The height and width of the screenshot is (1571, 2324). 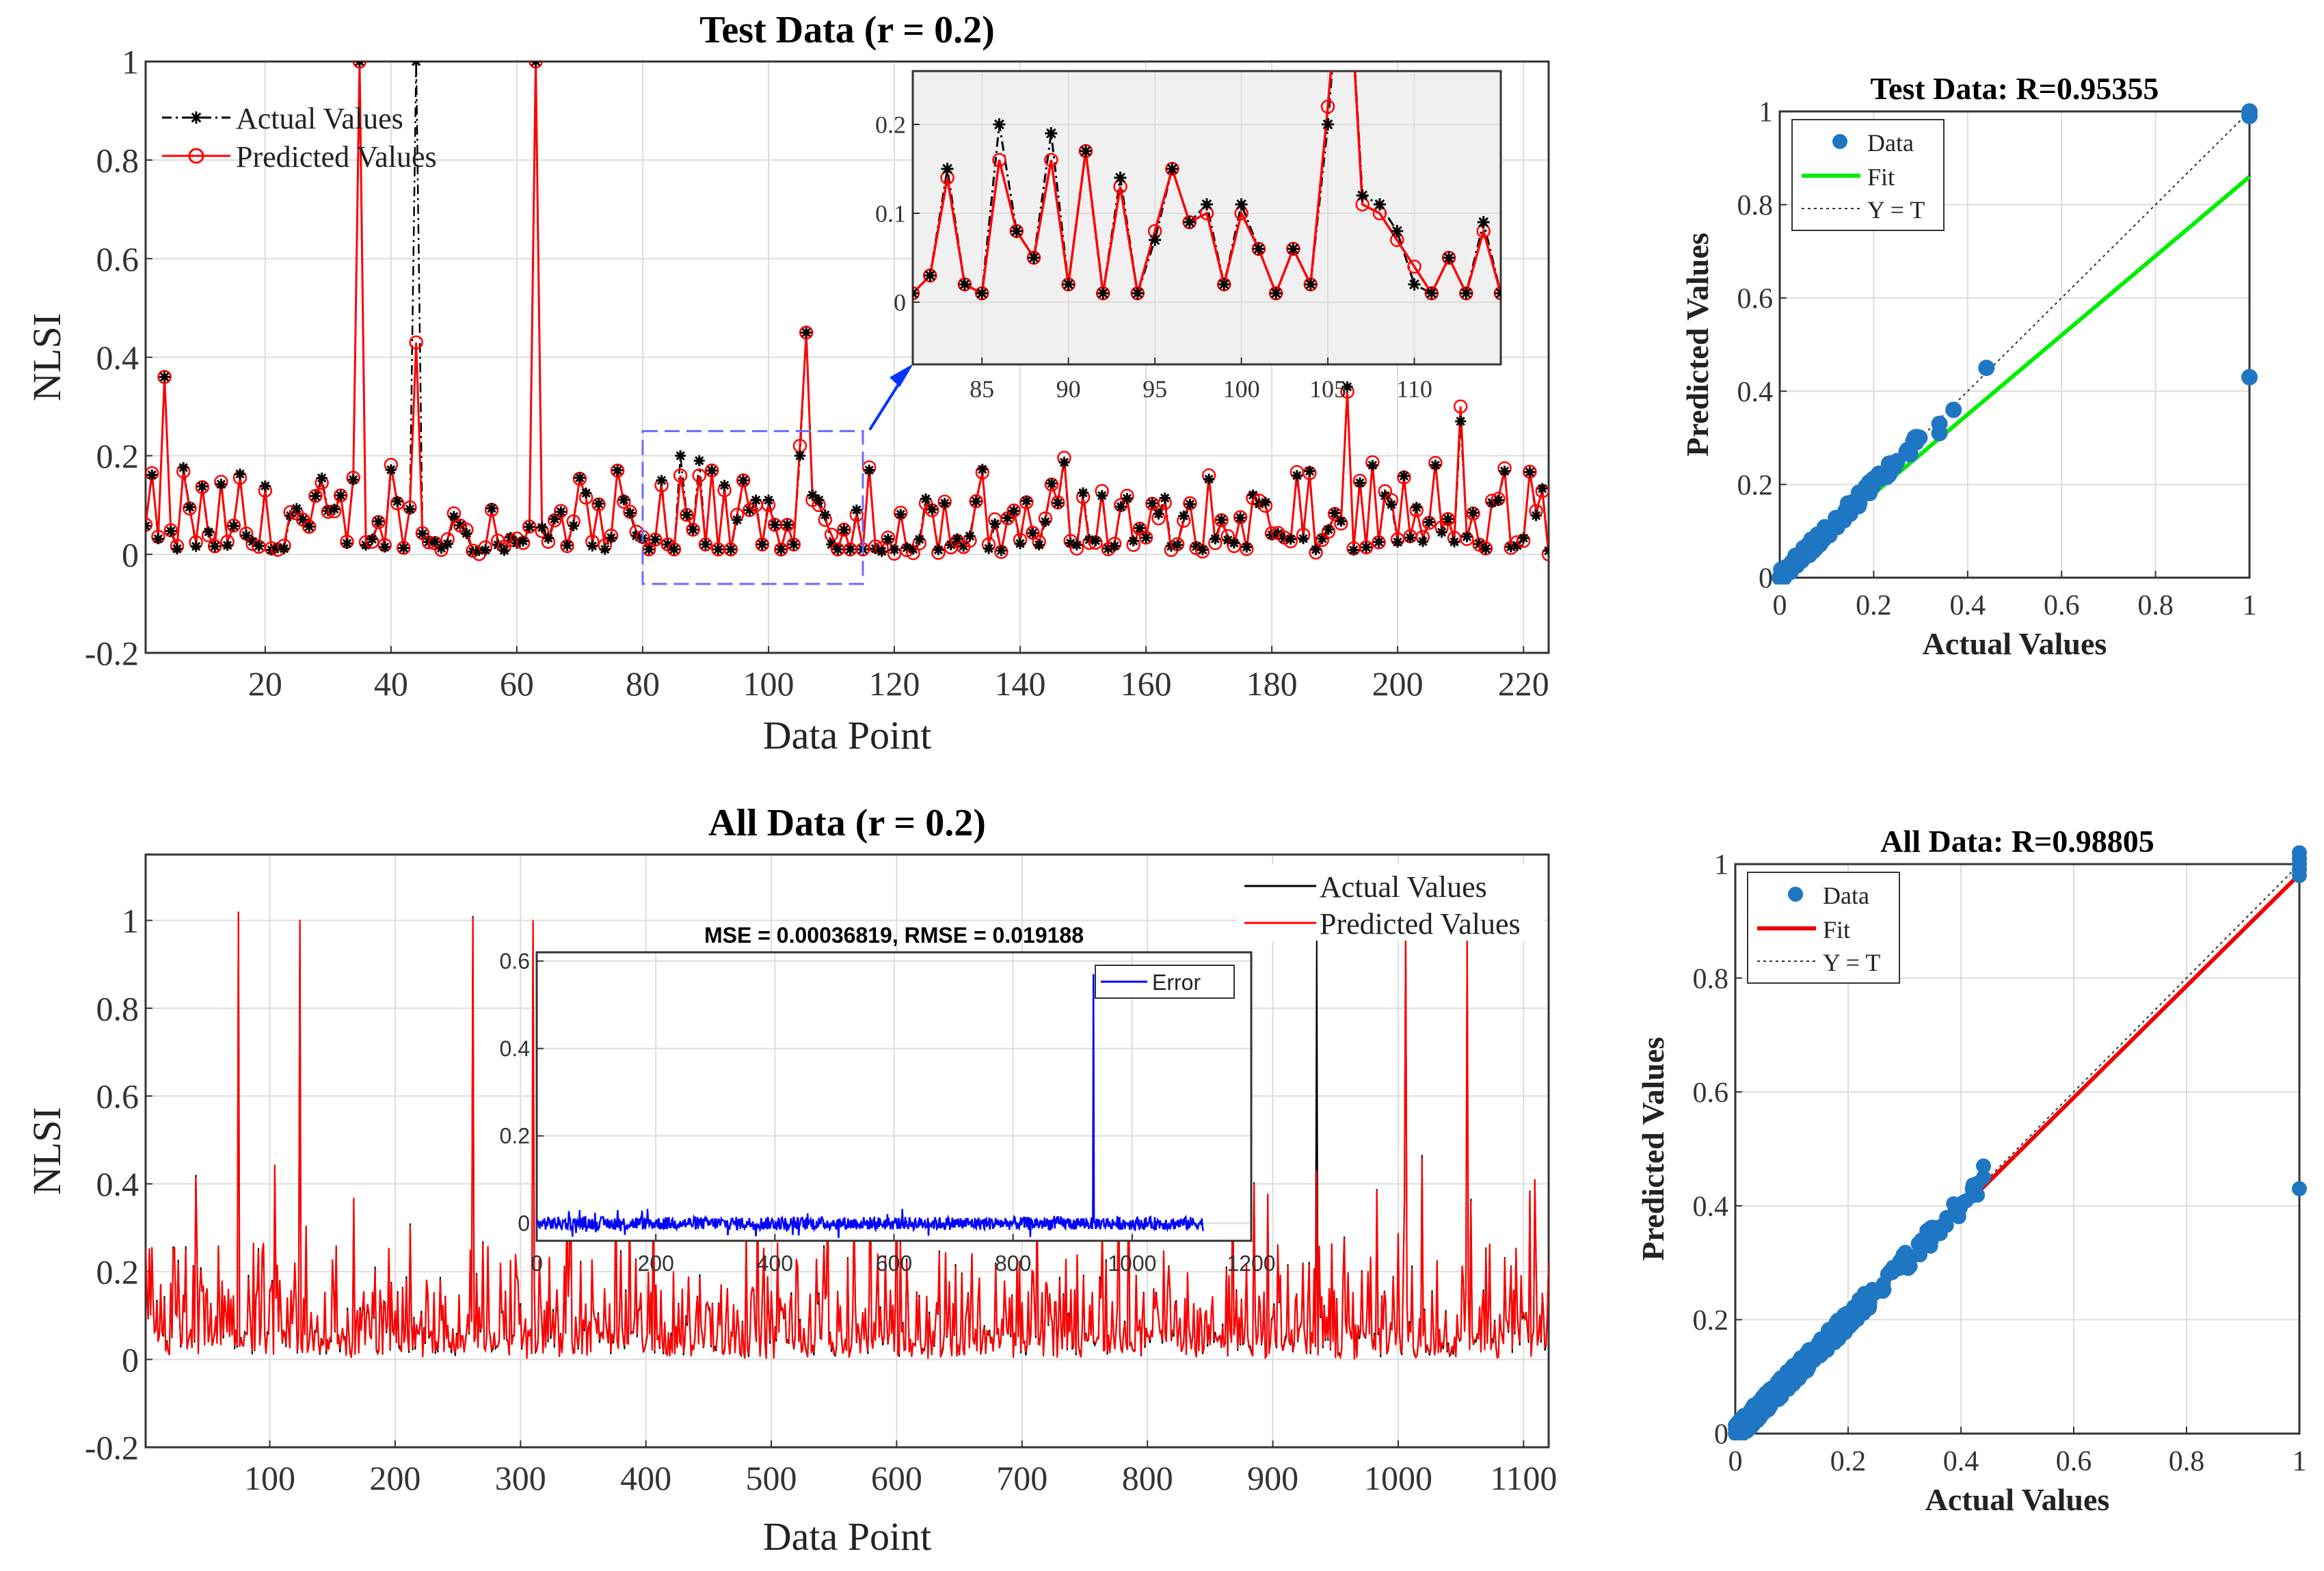 What do you see at coordinates (896, 1478) in the screenshot?
I see `x-tick-label: 600` at bounding box center [896, 1478].